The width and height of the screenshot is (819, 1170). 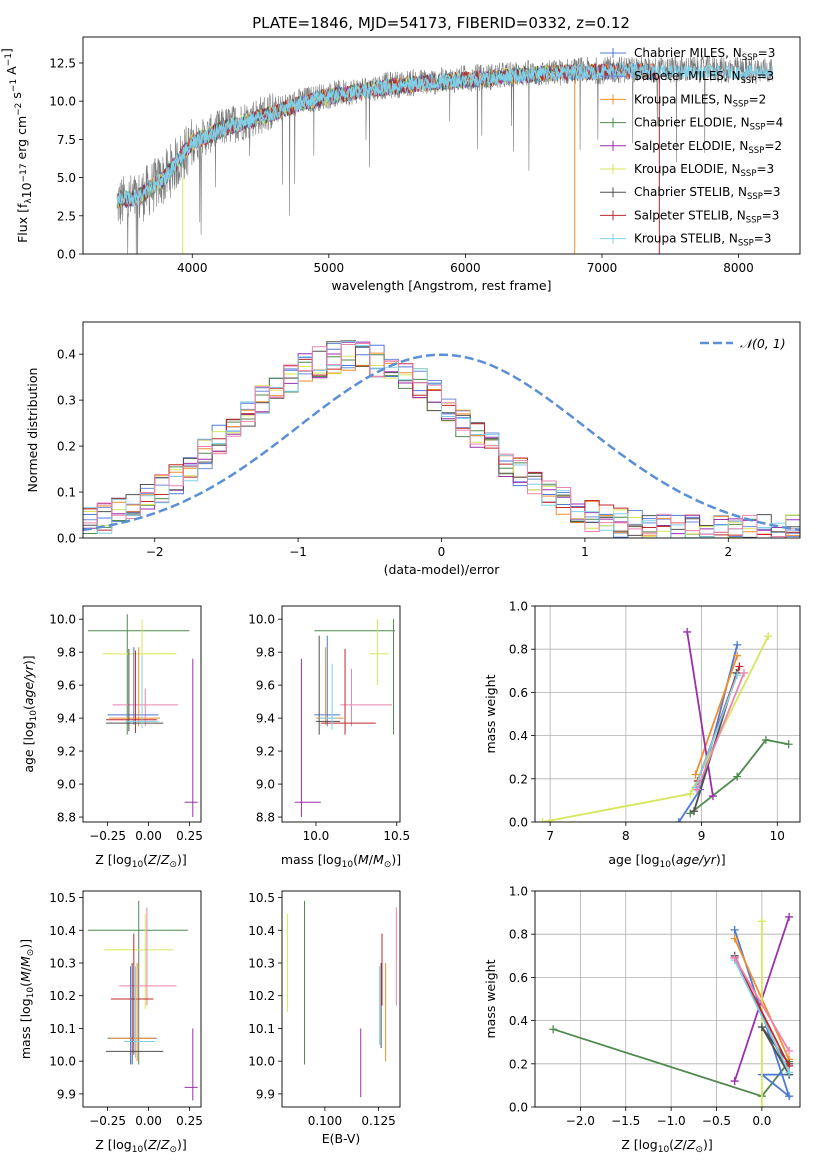 I want to click on histogram-salpeter_elodie, so click(x=441, y=439).